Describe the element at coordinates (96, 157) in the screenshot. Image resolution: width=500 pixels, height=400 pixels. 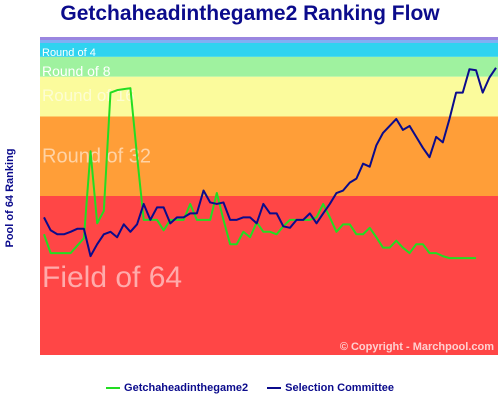
I see `band-label-4: Round of 32` at that location.